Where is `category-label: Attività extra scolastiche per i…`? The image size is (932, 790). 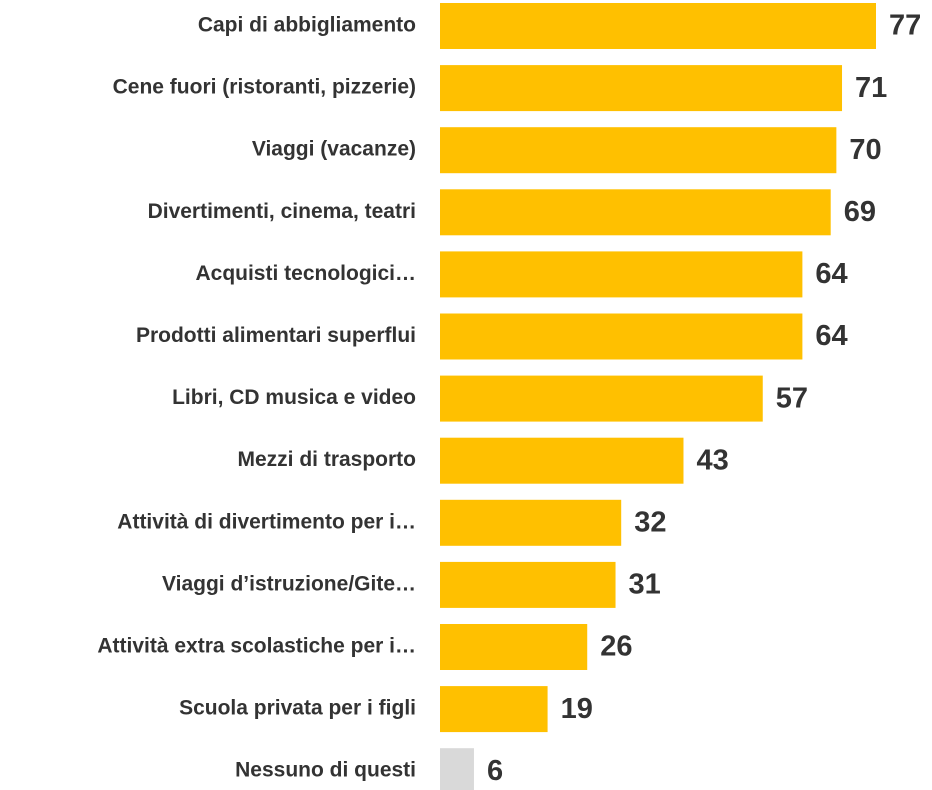
category-label: Attività extra scolastiche per i… is located at coordinates (256, 646).